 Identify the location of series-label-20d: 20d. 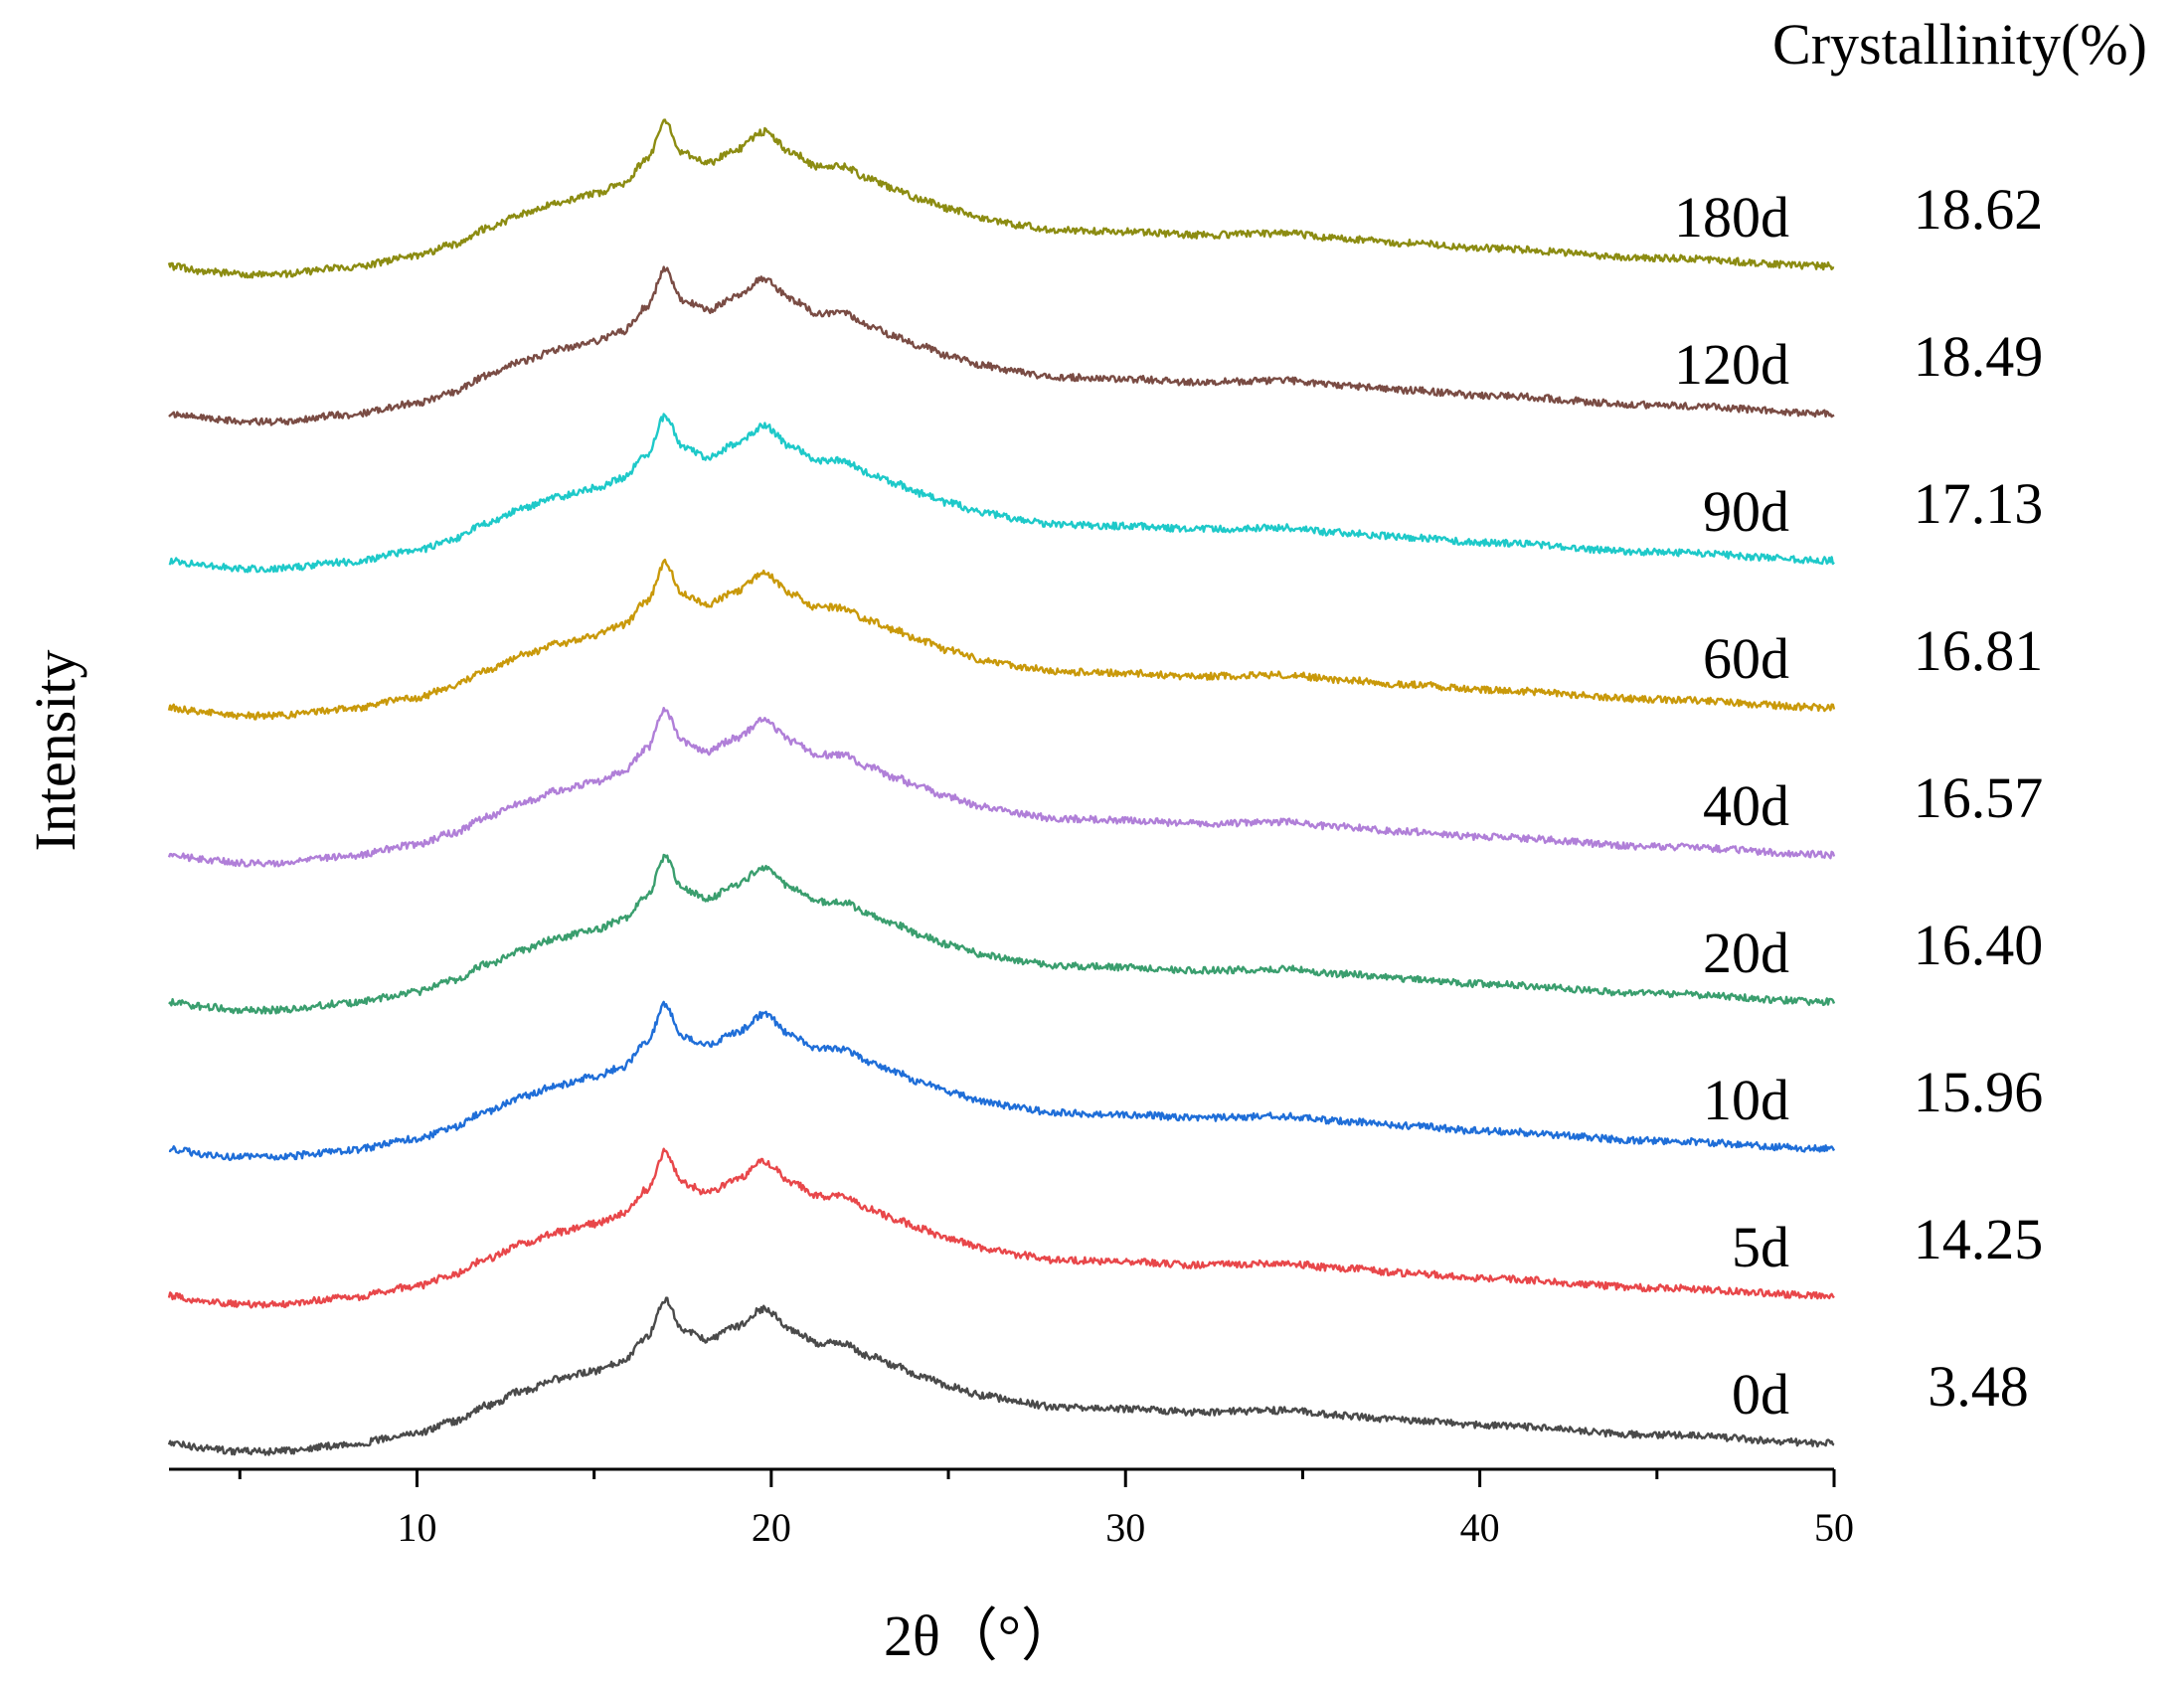
(1746, 953).